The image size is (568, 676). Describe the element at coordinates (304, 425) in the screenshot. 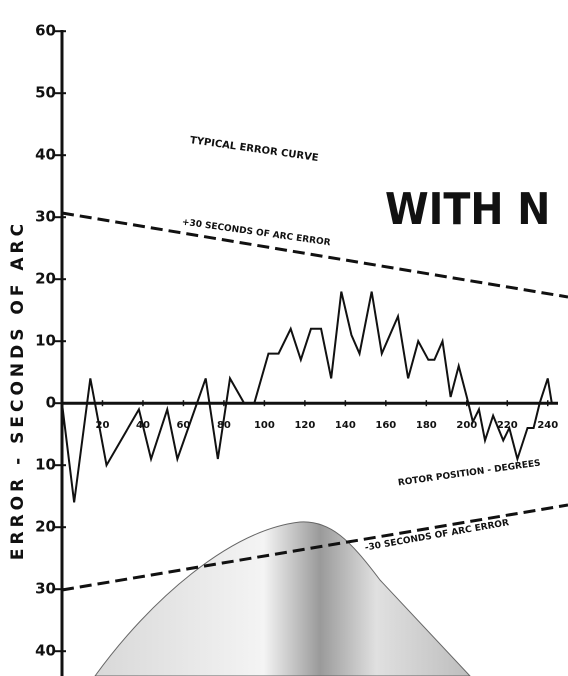

I see `x-tick-label: 120` at that location.